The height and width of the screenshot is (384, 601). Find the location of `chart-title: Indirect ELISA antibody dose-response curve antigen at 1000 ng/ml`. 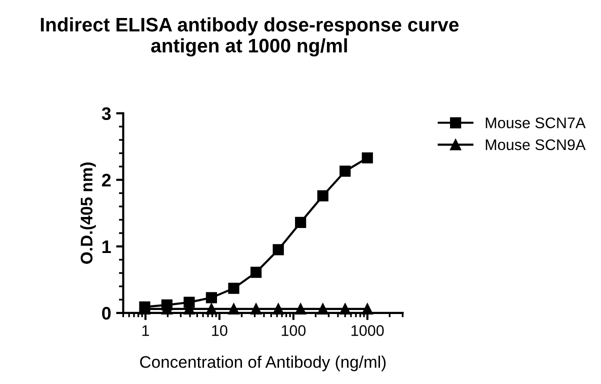

chart-title: Indirect ELISA antibody dose-response curve antigen at 1000 ng/ml is located at coordinates (249, 36).